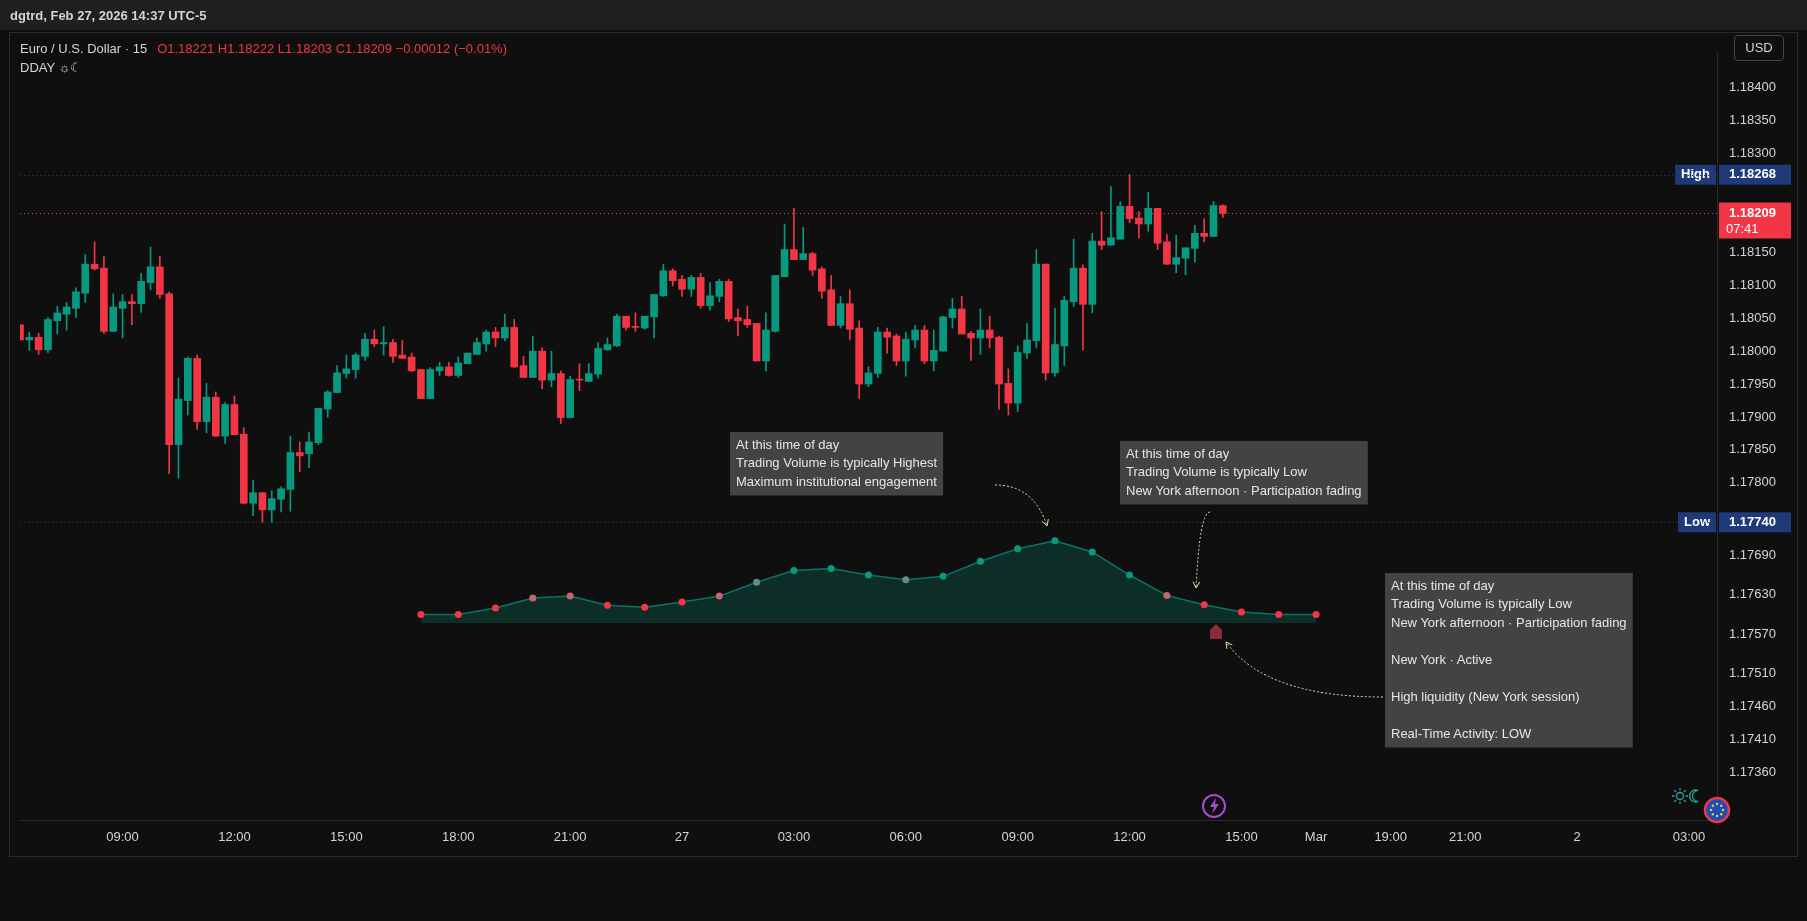 The image size is (1807, 921). What do you see at coordinates (1752, 153) in the screenshot?
I see `y-tick-label: 1.18300` at bounding box center [1752, 153].